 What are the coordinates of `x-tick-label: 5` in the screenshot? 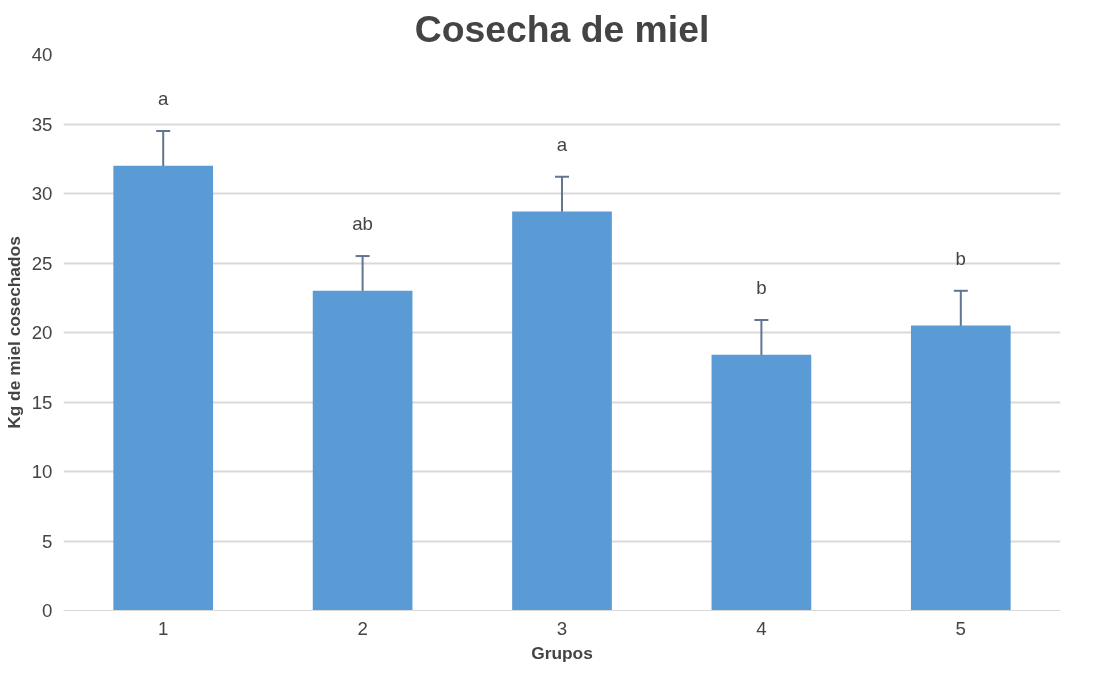 It's located at (960, 628).